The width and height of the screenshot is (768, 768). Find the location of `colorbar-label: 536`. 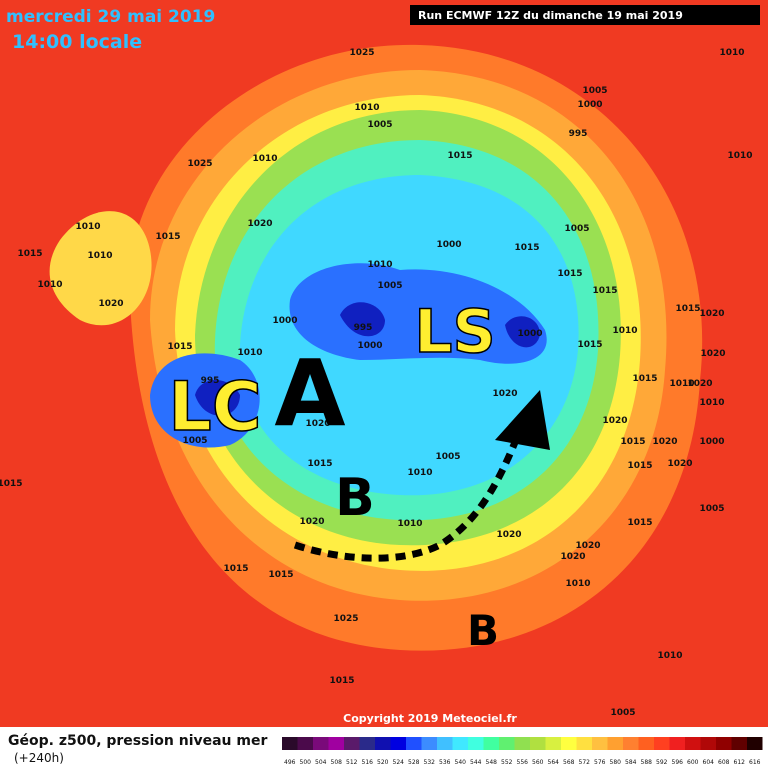

colorbar-label: 536 is located at coordinates (445, 762).